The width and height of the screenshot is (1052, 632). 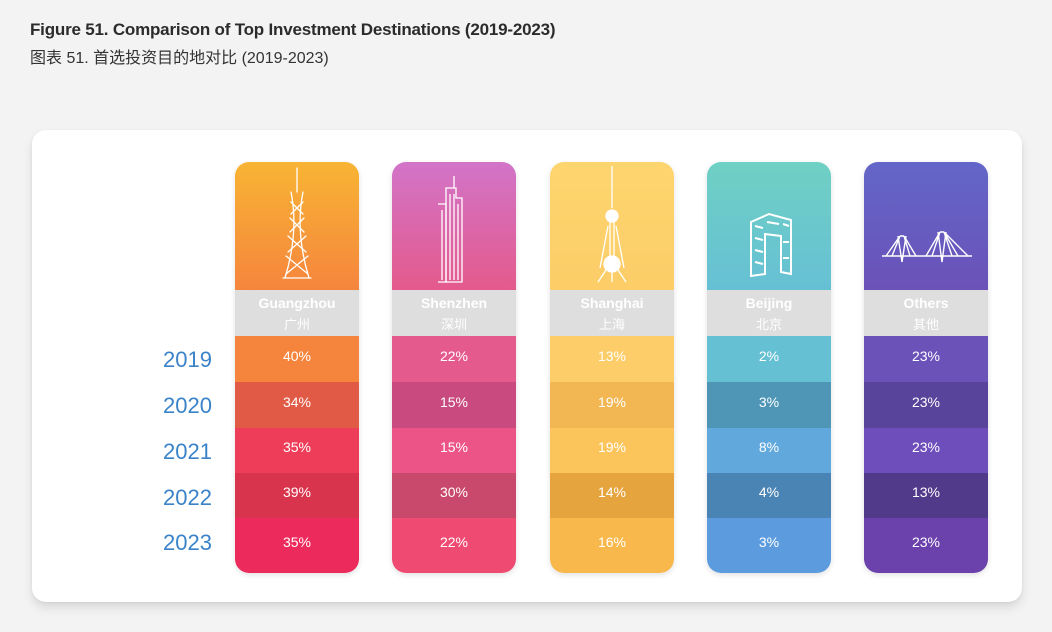 What do you see at coordinates (612, 492) in the screenshot?
I see `data-label: 14%` at bounding box center [612, 492].